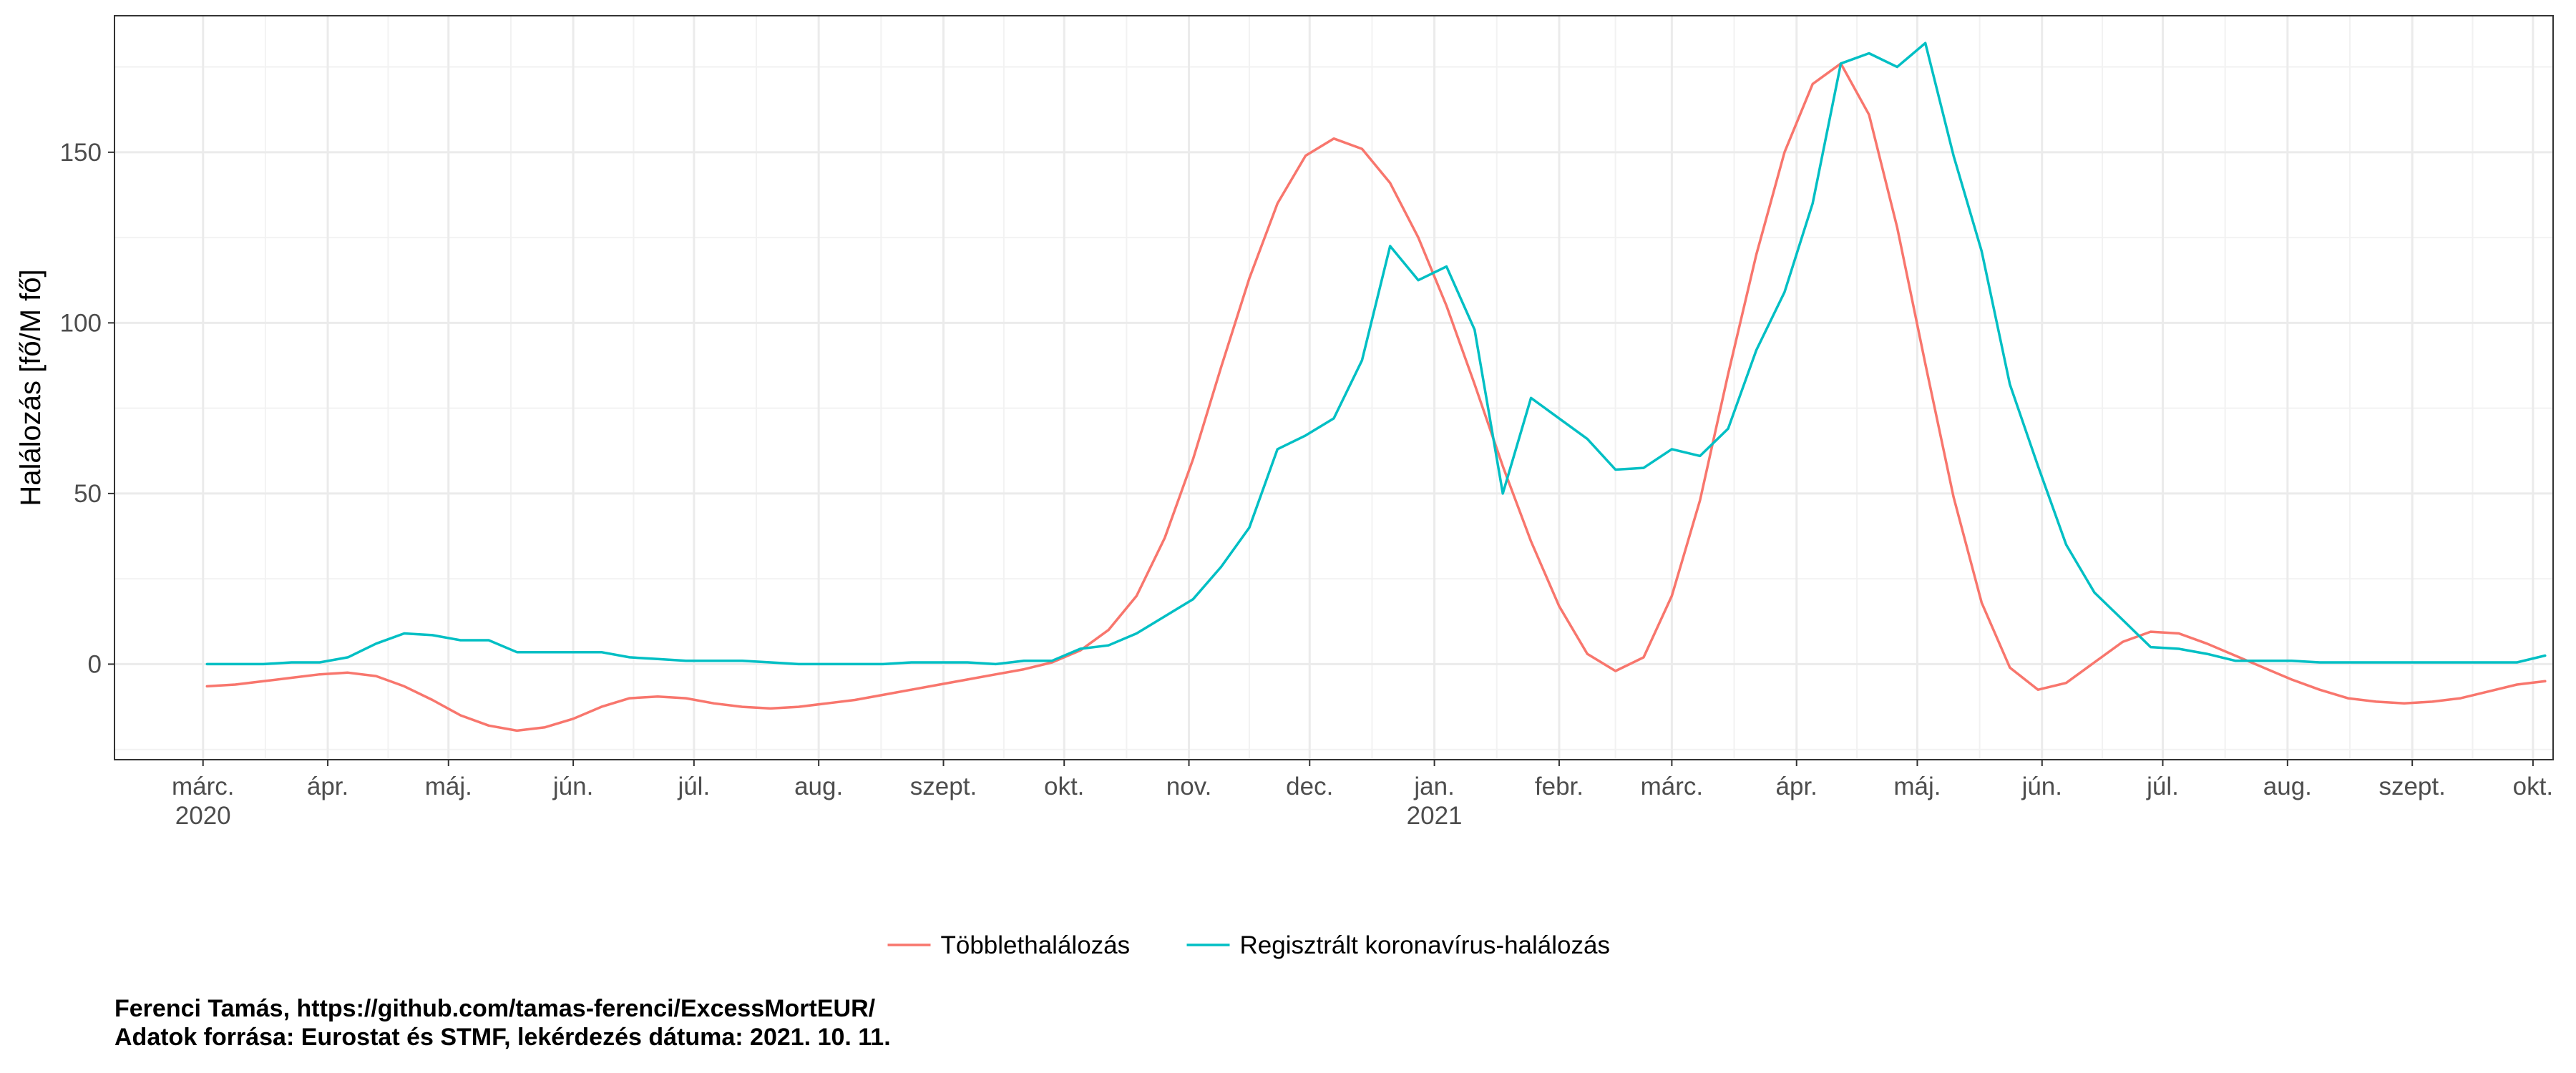 The height and width of the screenshot is (1073, 2576). Describe the element at coordinates (31, 387) in the screenshot. I see `y-axis-title: Halálozás [fő/M fő]` at that location.